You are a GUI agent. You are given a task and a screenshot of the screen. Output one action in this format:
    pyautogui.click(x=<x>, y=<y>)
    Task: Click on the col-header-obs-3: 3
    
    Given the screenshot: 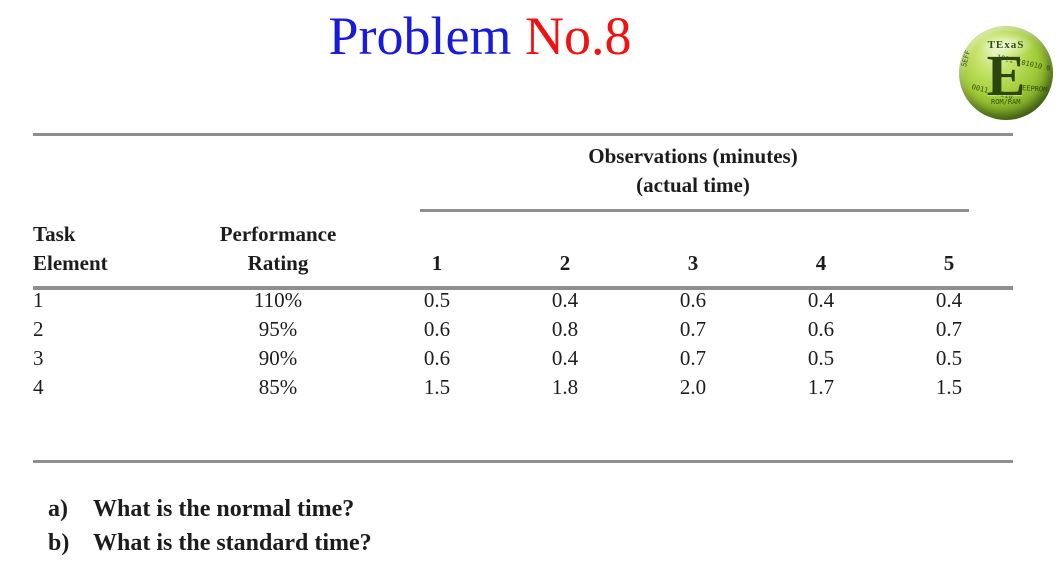 What is the action you would take?
    pyautogui.click(x=693, y=247)
    